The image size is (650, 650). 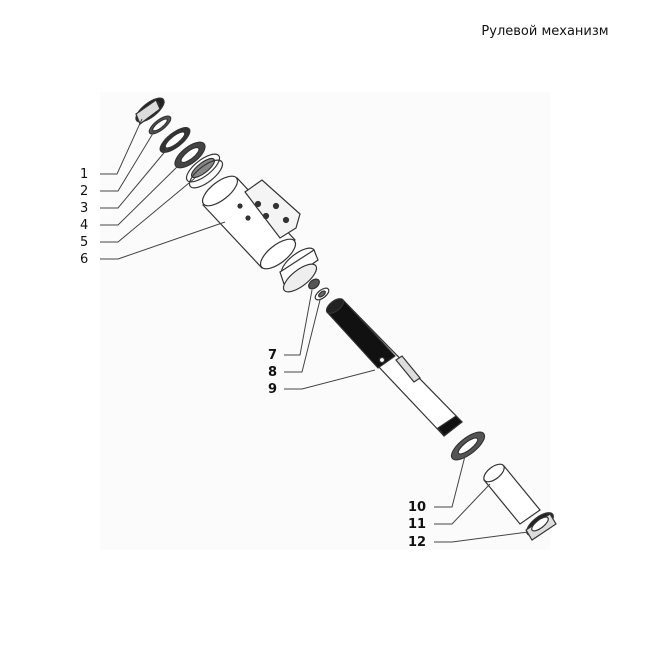 I want to click on callout-3: 3, so click(x=84, y=208).